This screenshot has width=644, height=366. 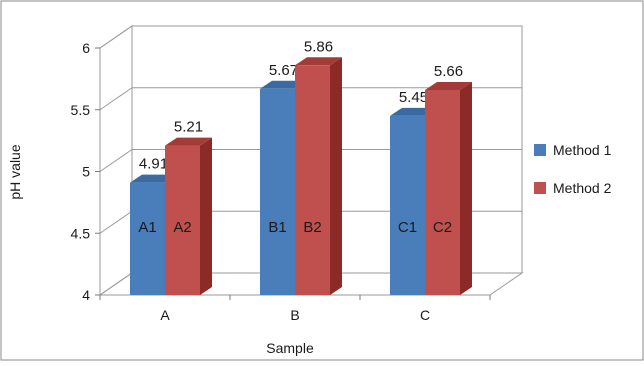 What do you see at coordinates (283, 70) in the screenshot?
I see `bar-value-label: 5.67` at bounding box center [283, 70].